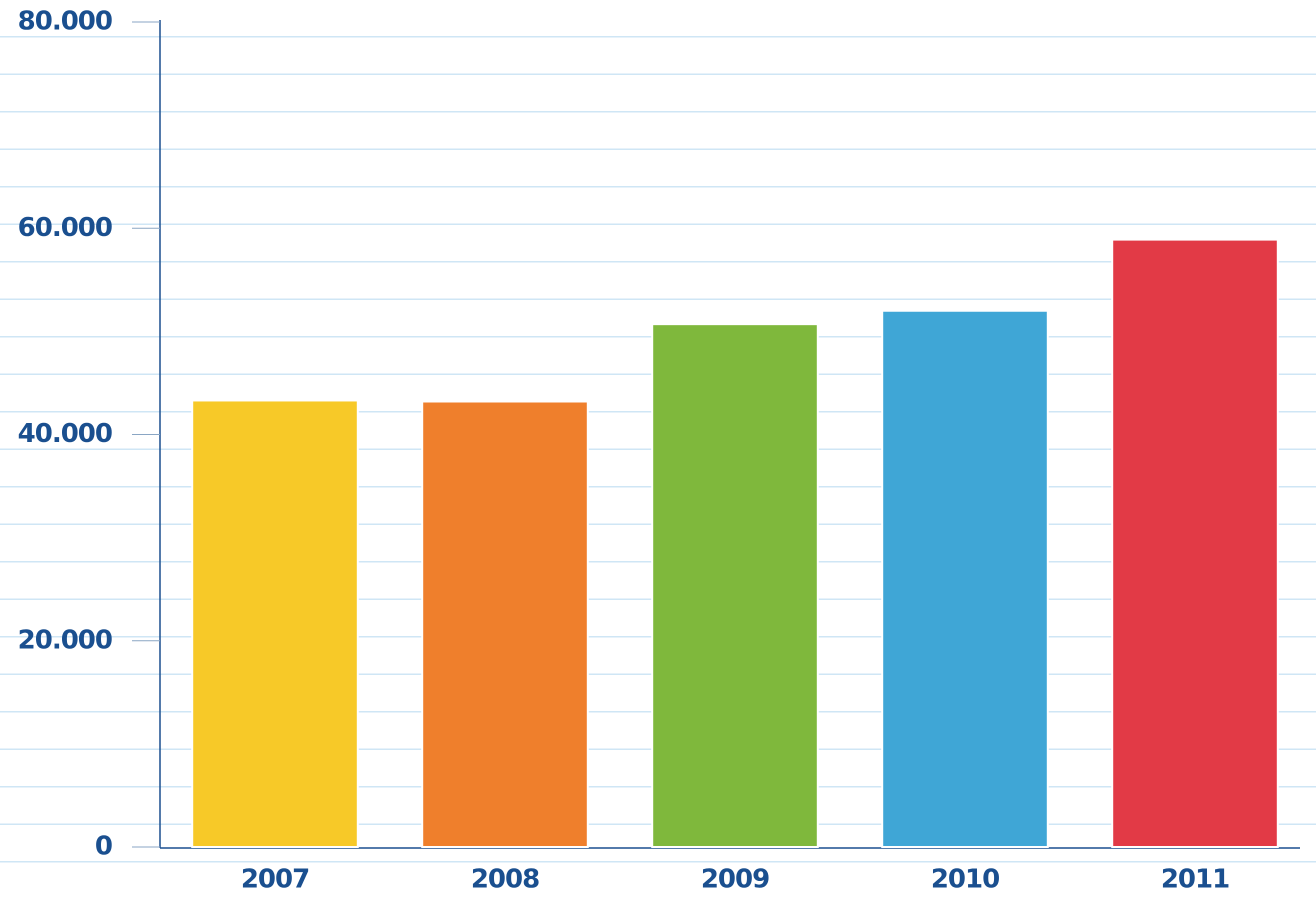 This screenshot has height=897, width=1316. What do you see at coordinates (1195, 880) in the screenshot?
I see `x-tick-label: 2011` at bounding box center [1195, 880].